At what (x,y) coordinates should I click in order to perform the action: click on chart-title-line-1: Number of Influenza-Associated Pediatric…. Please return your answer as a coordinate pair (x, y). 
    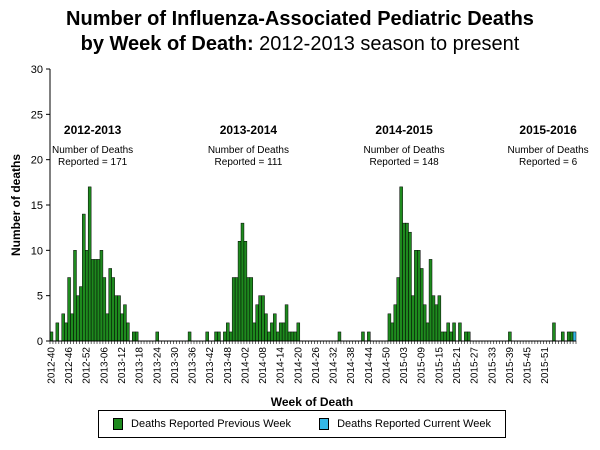
    Looking at the image, I should click on (300, 19).